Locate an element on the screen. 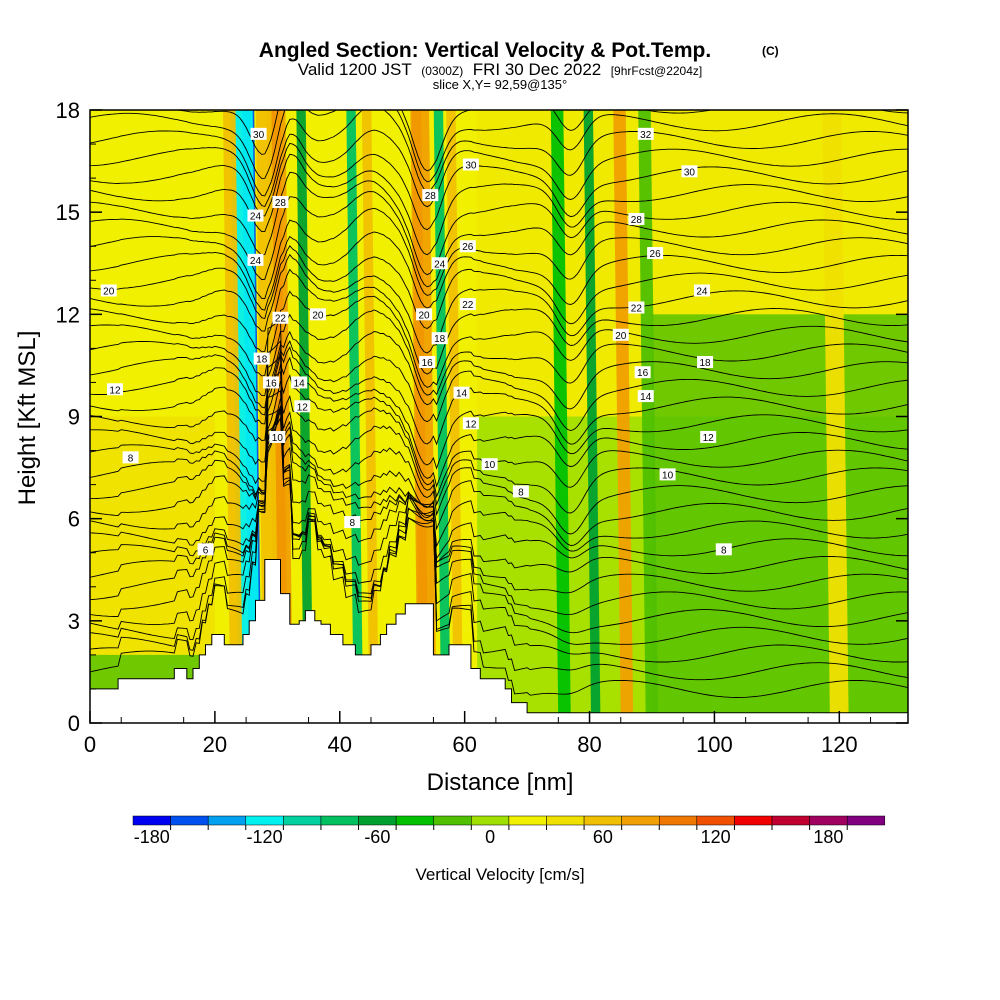 This screenshot has height=1000, width=1000. x-tick-label-2: 40 is located at coordinates (340, 744).